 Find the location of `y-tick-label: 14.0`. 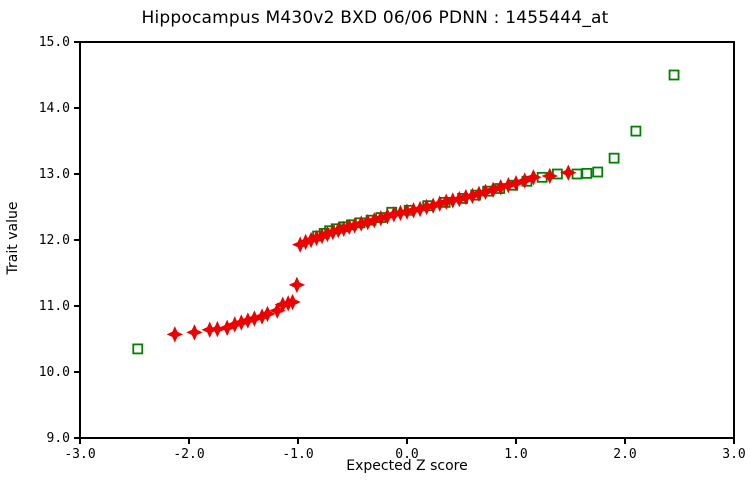

y-tick-label: 14.0 is located at coordinates (54, 108).